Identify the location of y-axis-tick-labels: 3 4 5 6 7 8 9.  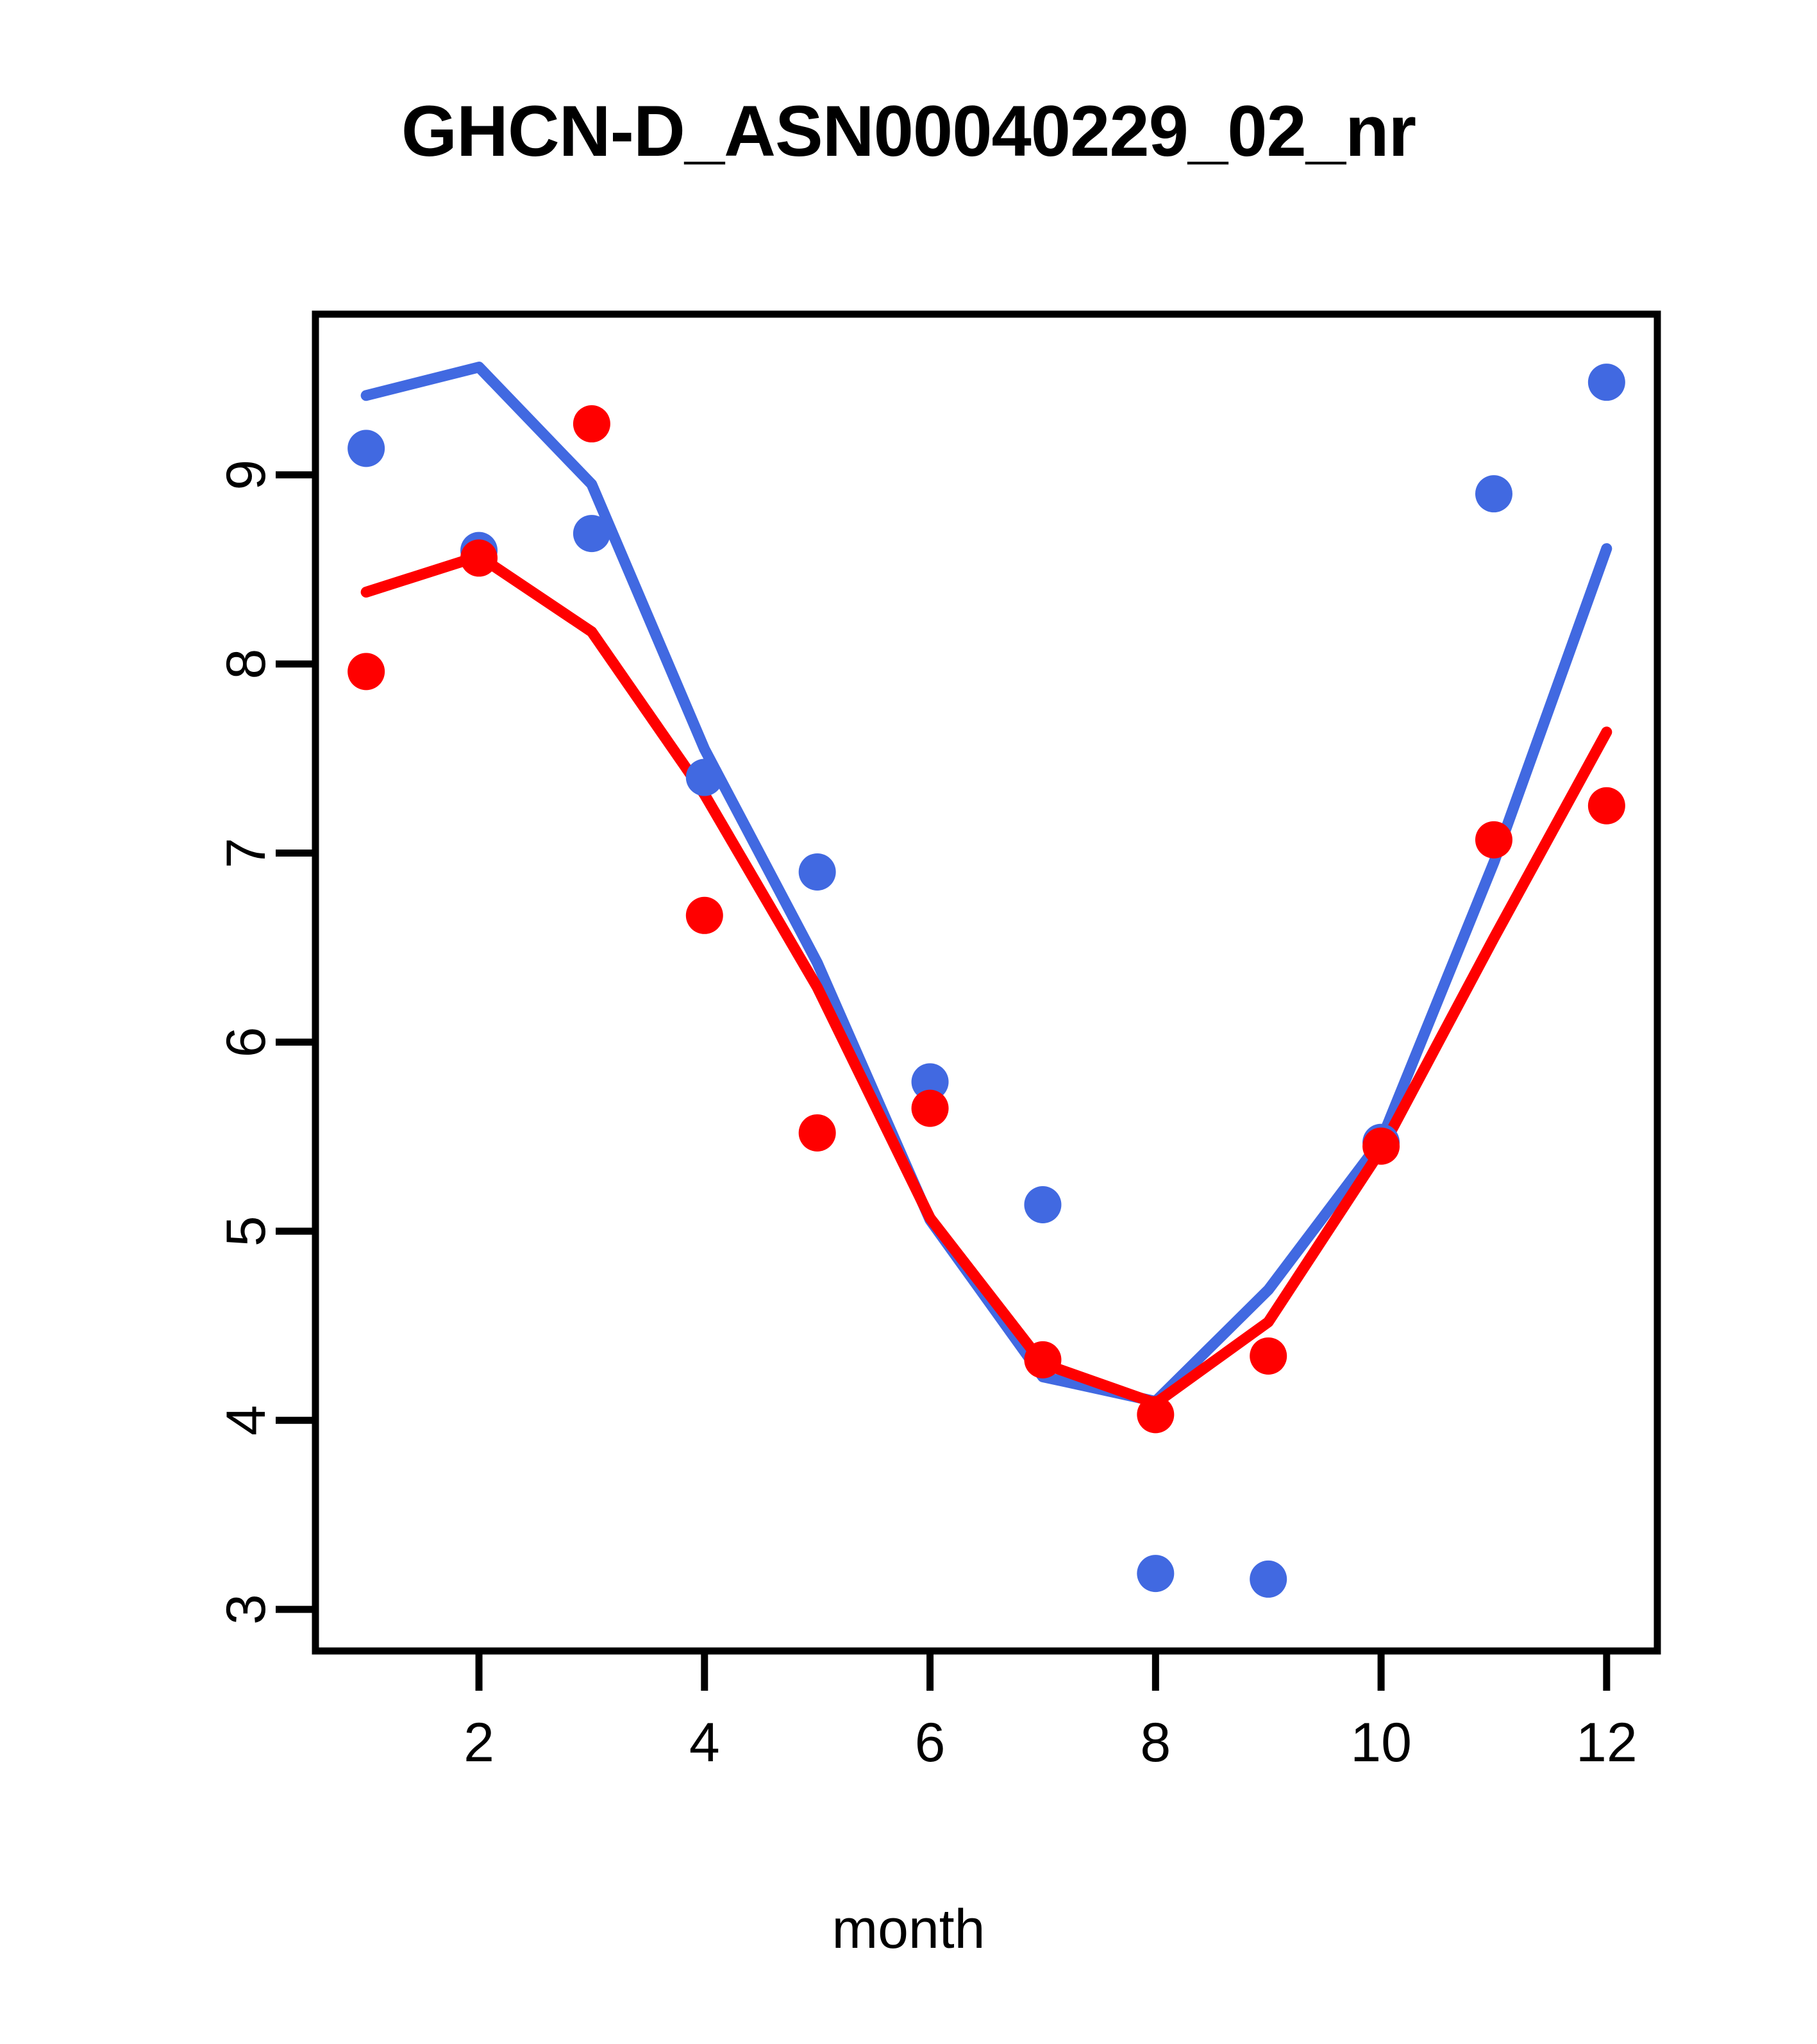
(246, 1042).